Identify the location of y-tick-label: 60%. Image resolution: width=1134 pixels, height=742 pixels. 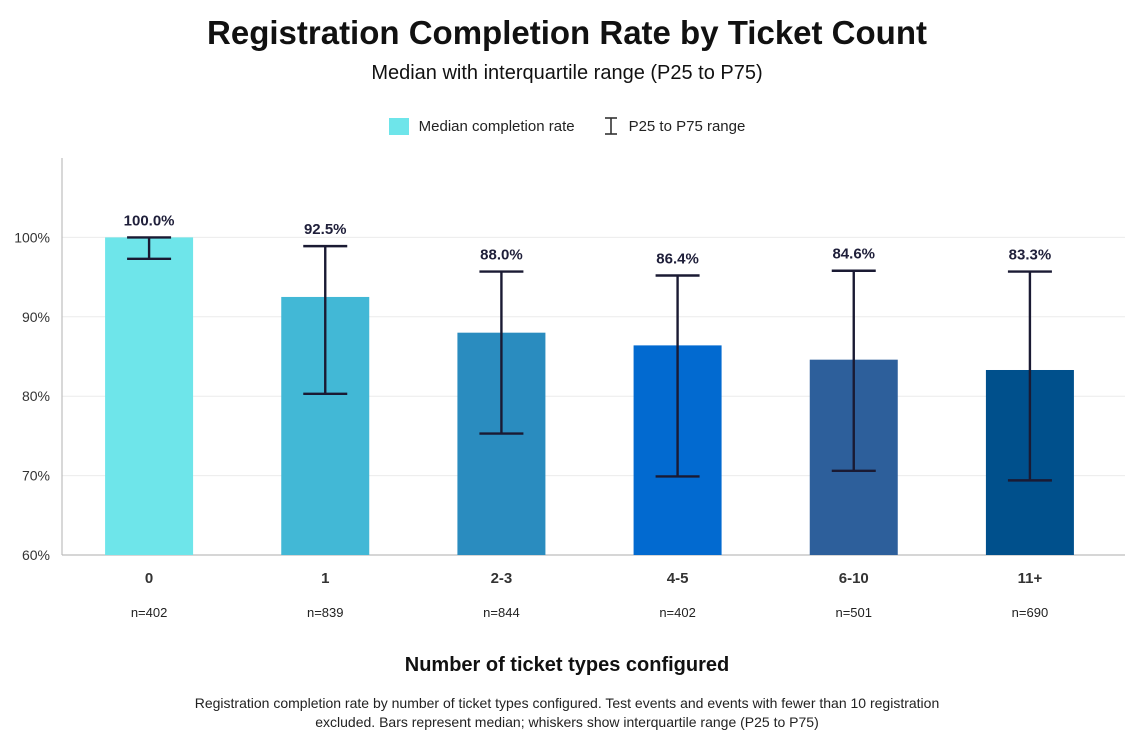
(36, 555).